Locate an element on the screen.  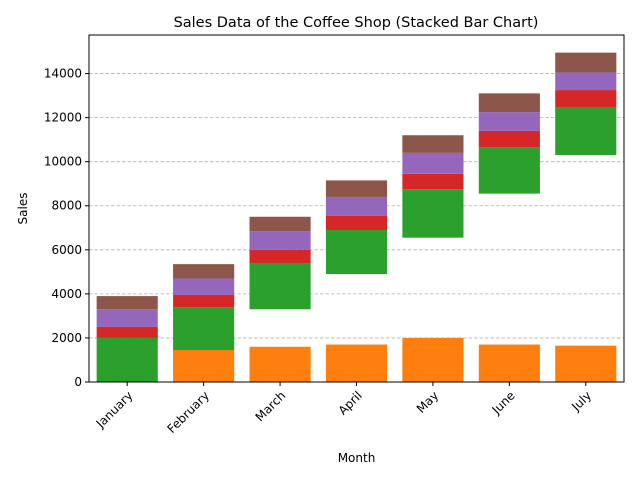
y-axis: 0 2000 4000 6000 8000 10000 12000 14000 is located at coordinates (66, 228).